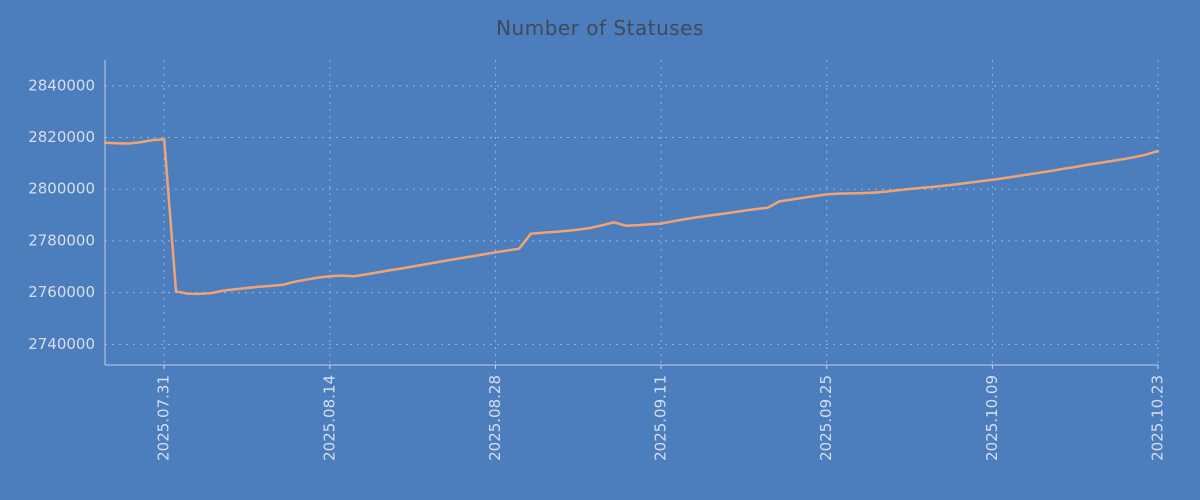  Describe the element at coordinates (61, 189) in the screenshot. I see `y-tick-label: 2800000` at that location.